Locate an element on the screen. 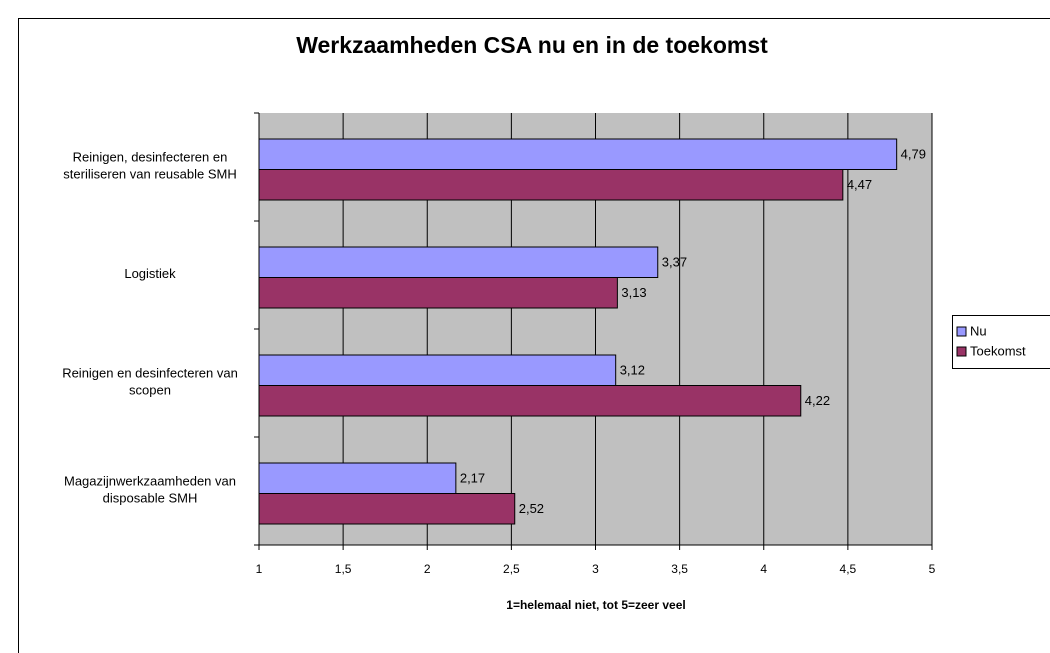 This screenshot has height=653, width=1050. x-tick-label: 2 is located at coordinates (427, 569).